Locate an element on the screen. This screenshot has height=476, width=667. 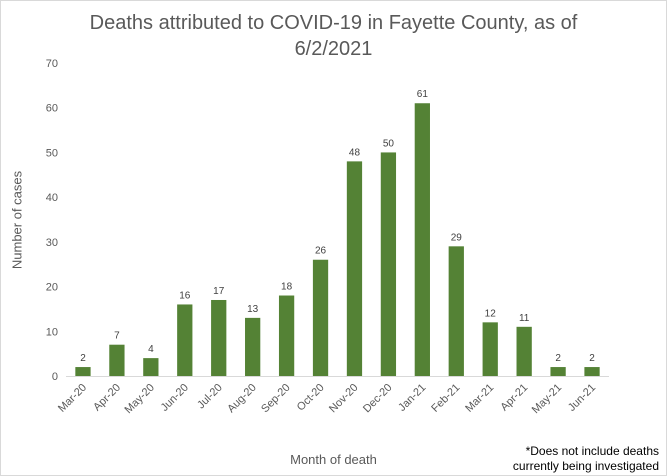
data-label: 61 is located at coordinates (423, 94).